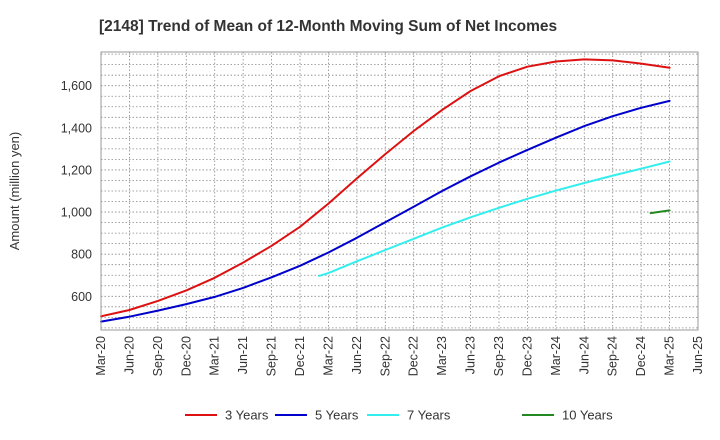  I want to click on x-tick-label: Mar-21, so click(215, 356).